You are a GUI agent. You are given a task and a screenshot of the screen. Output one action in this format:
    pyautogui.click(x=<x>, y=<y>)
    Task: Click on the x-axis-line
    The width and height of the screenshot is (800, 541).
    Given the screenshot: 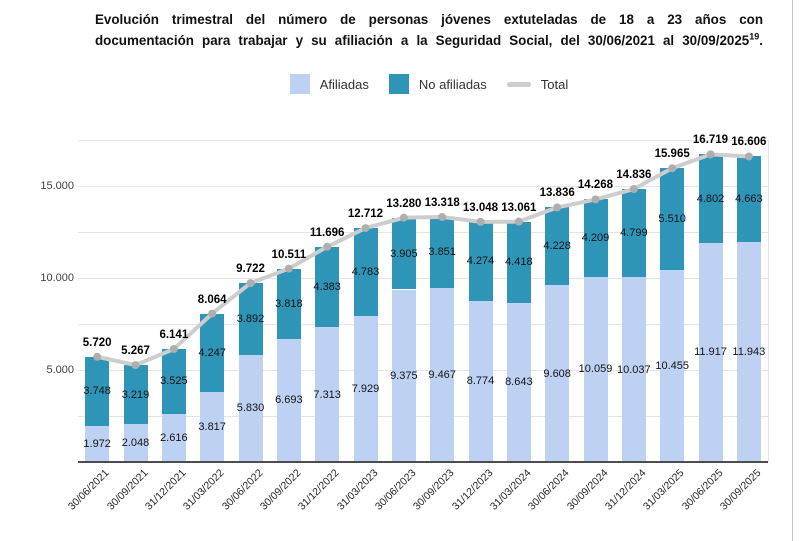 What is the action you would take?
    pyautogui.click(x=423, y=462)
    